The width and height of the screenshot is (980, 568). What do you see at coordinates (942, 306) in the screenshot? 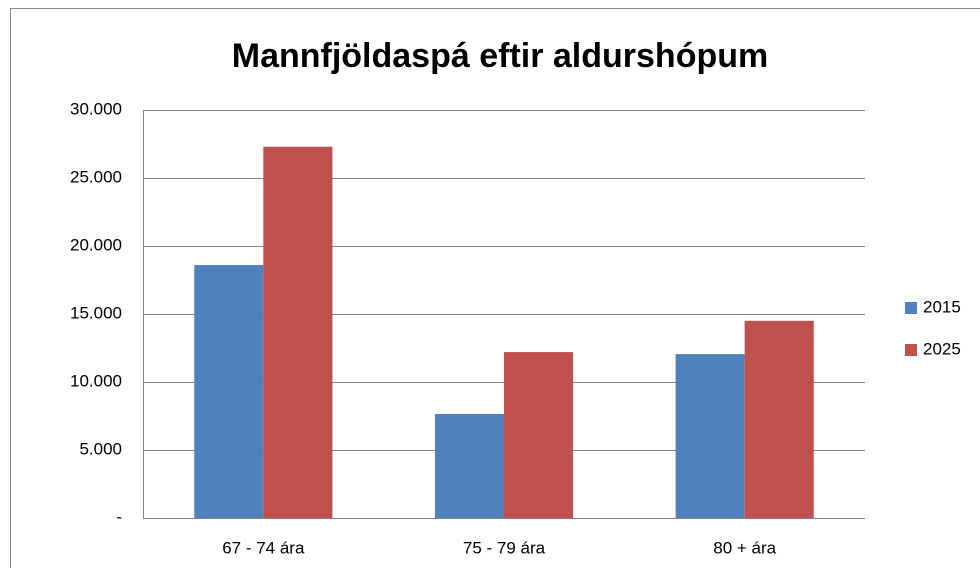
I see `legend-label: 2015` at bounding box center [942, 306].